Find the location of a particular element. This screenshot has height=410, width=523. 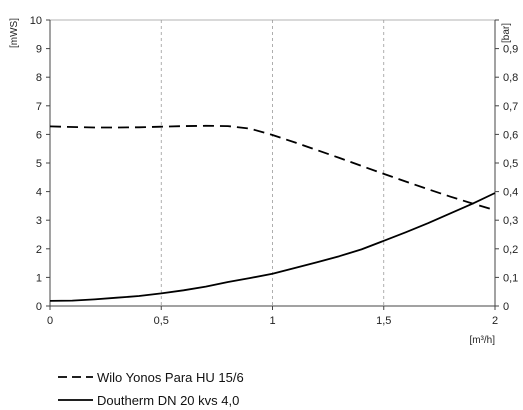

y-left-tick-label: 5 is located at coordinates (39, 164).